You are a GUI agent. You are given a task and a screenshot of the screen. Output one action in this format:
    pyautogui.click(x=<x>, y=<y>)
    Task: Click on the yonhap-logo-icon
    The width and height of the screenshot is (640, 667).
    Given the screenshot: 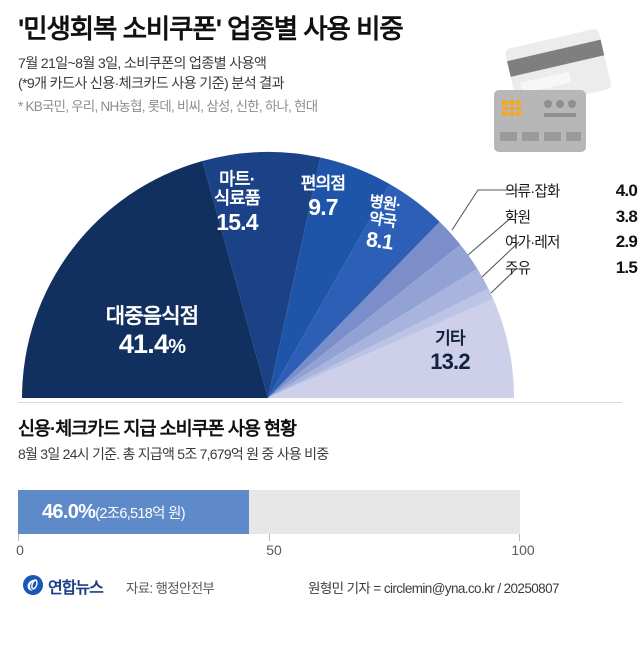 What is the action you would take?
    pyautogui.click(x=33, y=587)
    